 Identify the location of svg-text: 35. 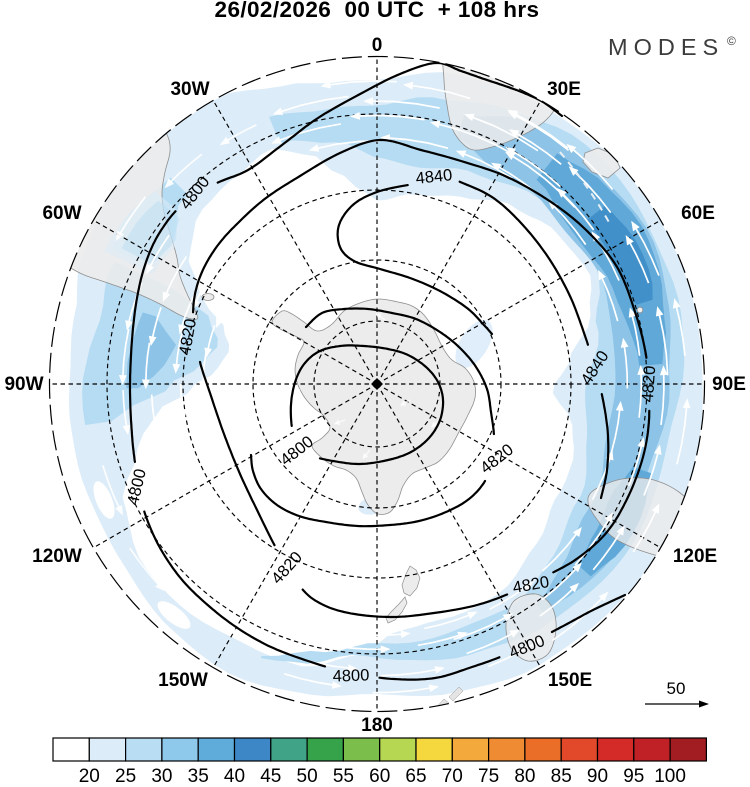
(198, 774).